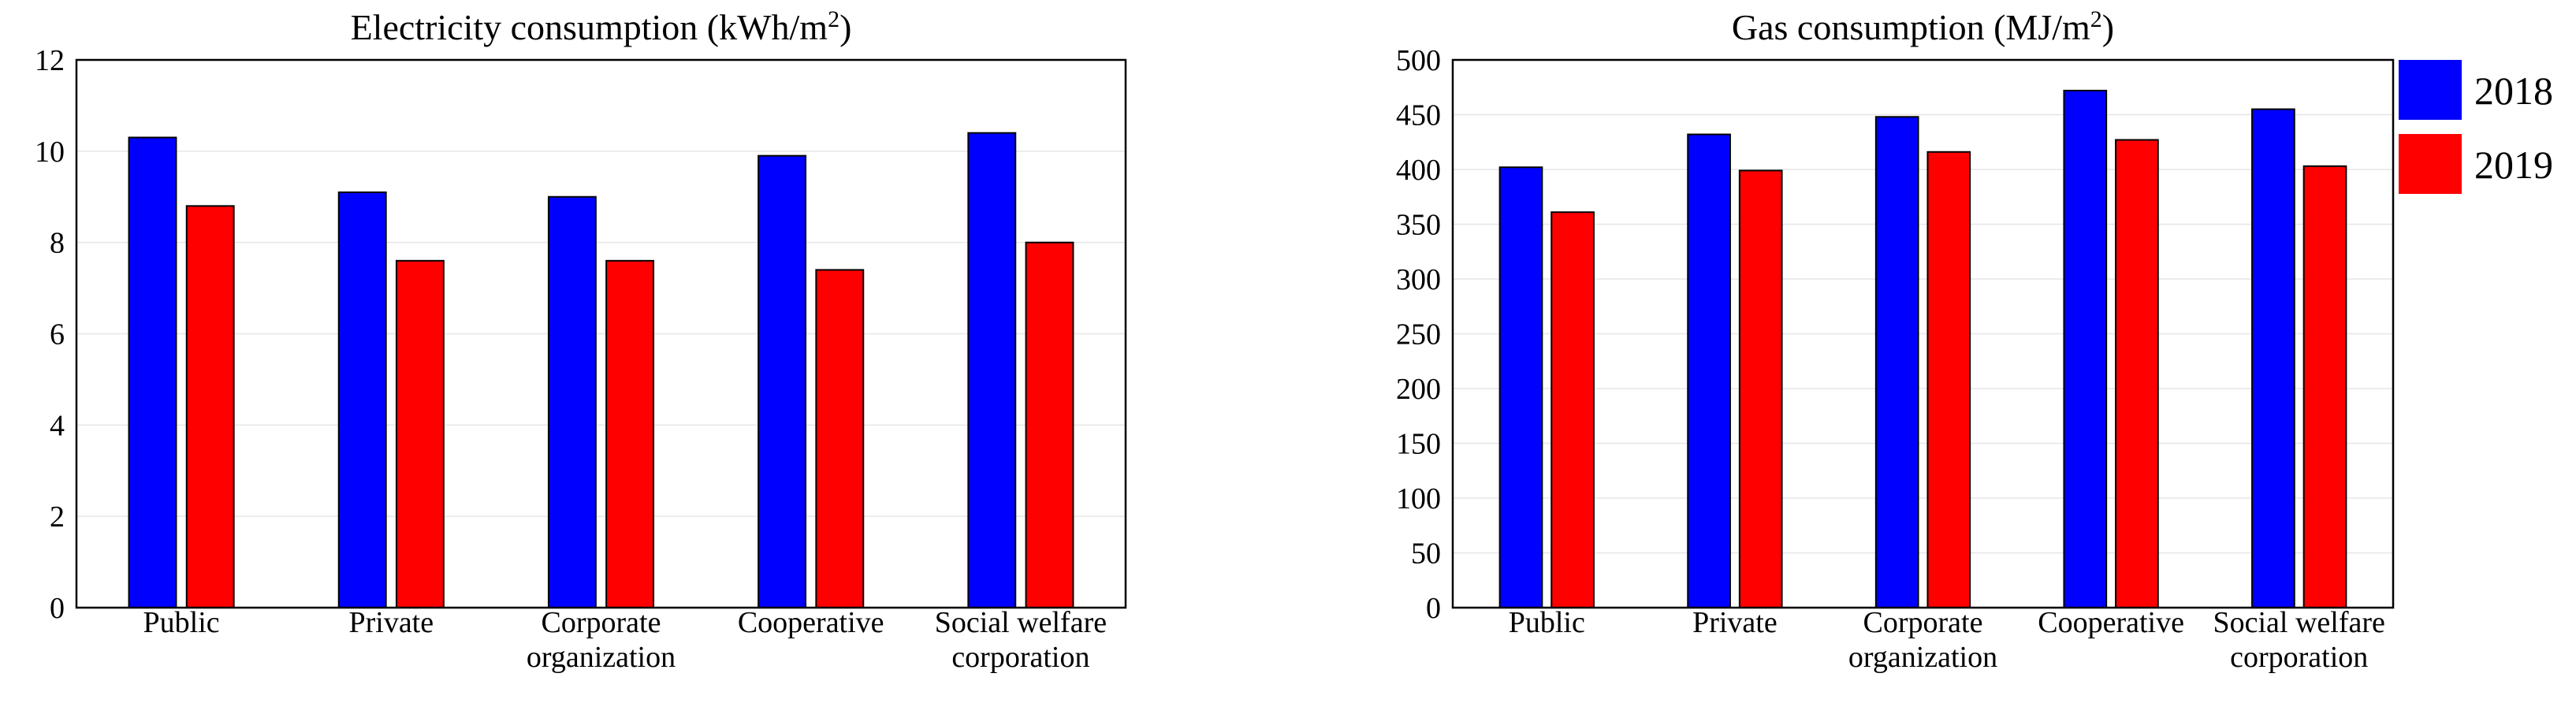 This screenshot has height=718, width=2576. What do you see at coordinates (57, 517) in the screenshot?
I see `y-tick-label: 2` at bounding box center [57, 517].